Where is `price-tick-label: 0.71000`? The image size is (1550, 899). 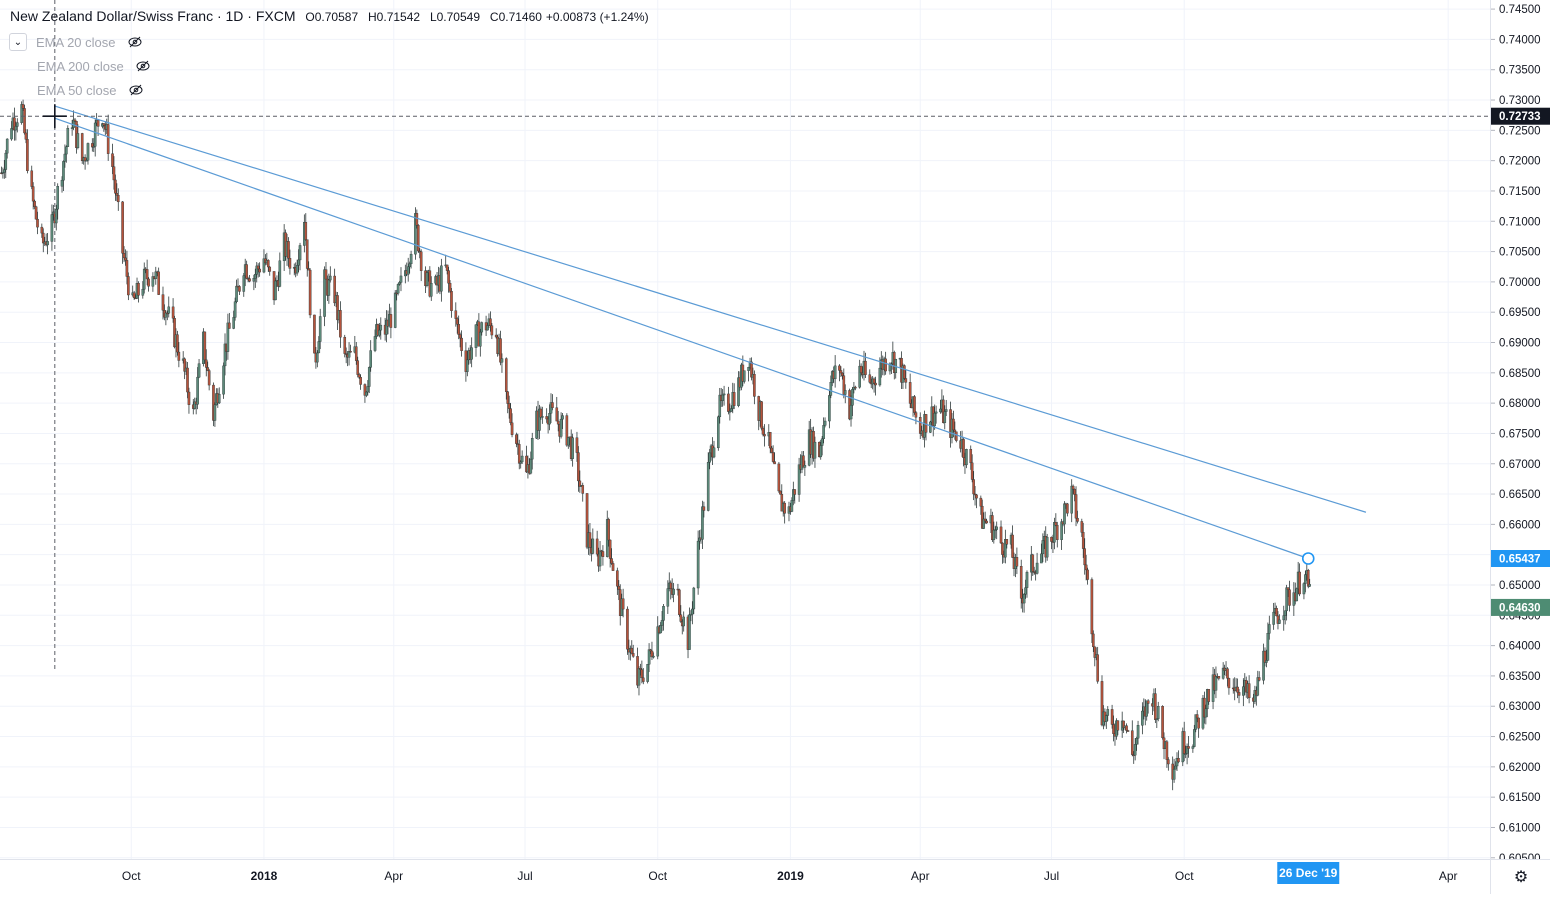 price-tick-label: 0.71000 is located at coordinates (1520, 222).